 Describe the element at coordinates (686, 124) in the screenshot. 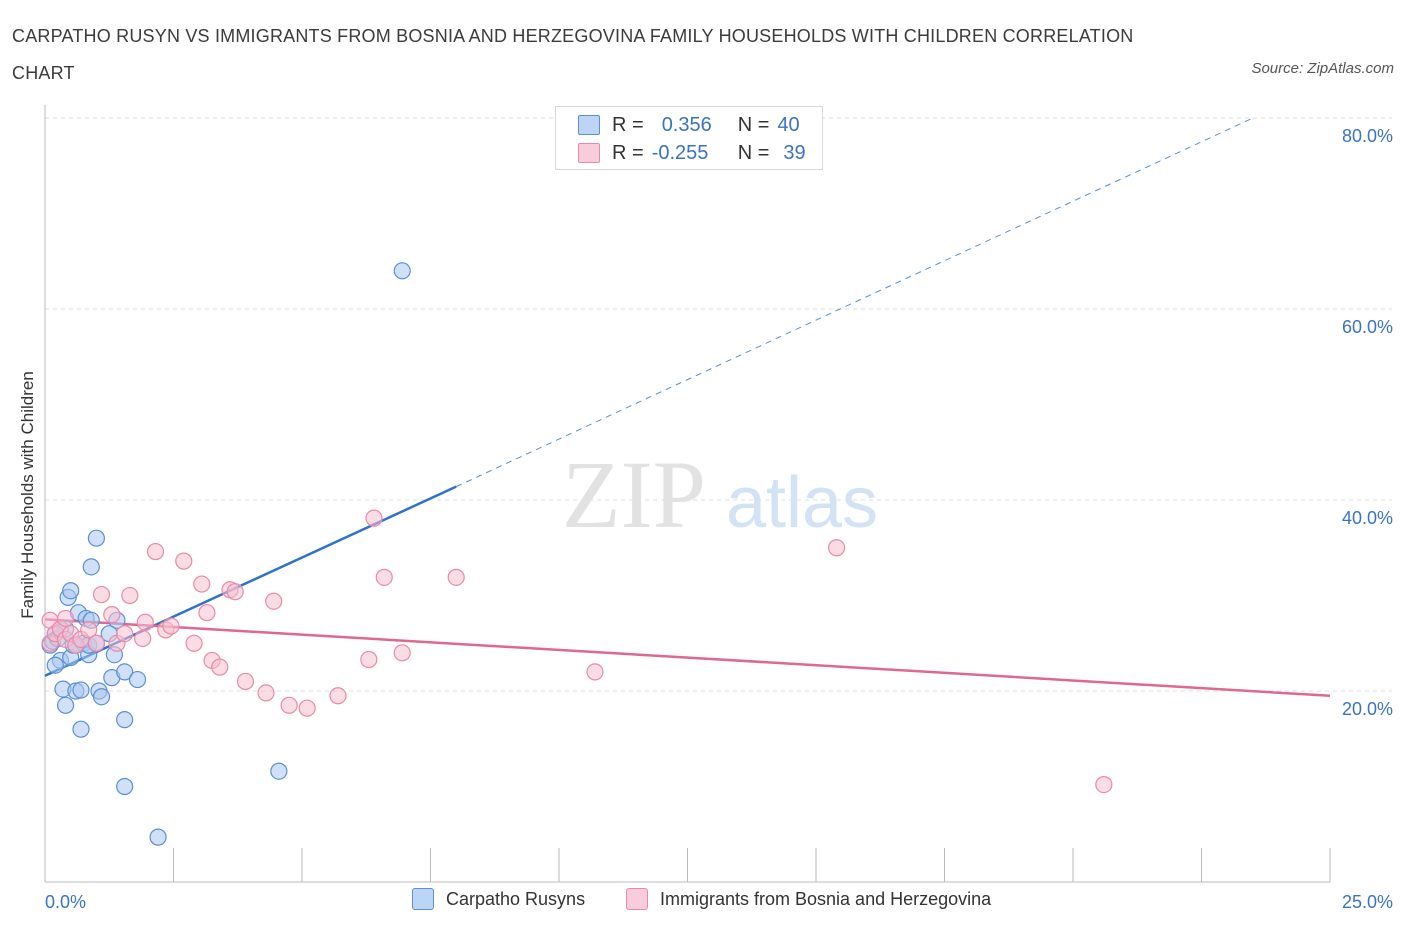

I see `legend-r-value: 0.356` at that location.